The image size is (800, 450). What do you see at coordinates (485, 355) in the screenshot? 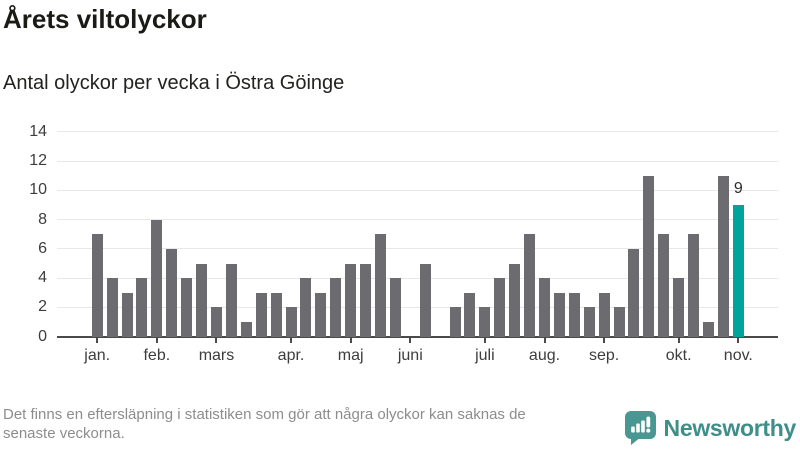
I see `x-axis-month-label: juli` at bounding box center [485, 355].